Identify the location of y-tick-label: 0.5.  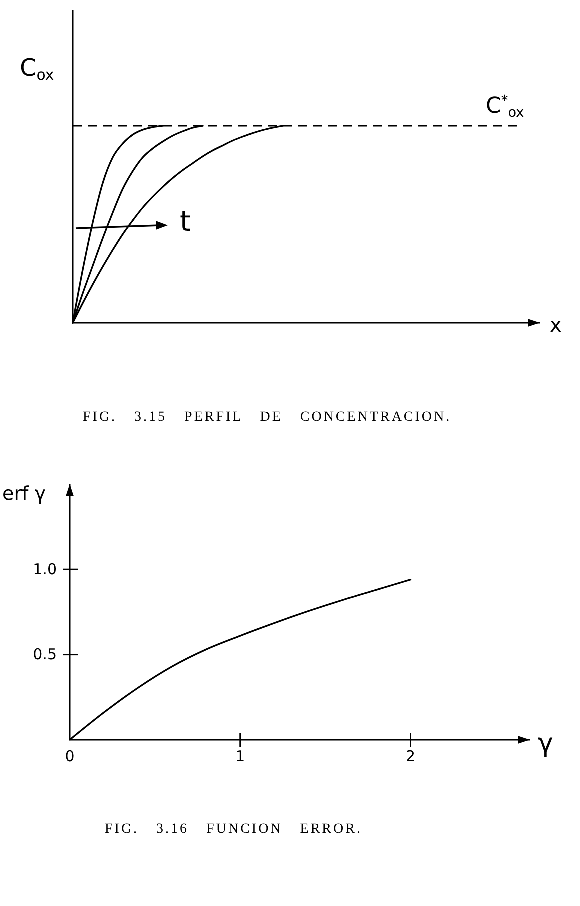
(45, 655).